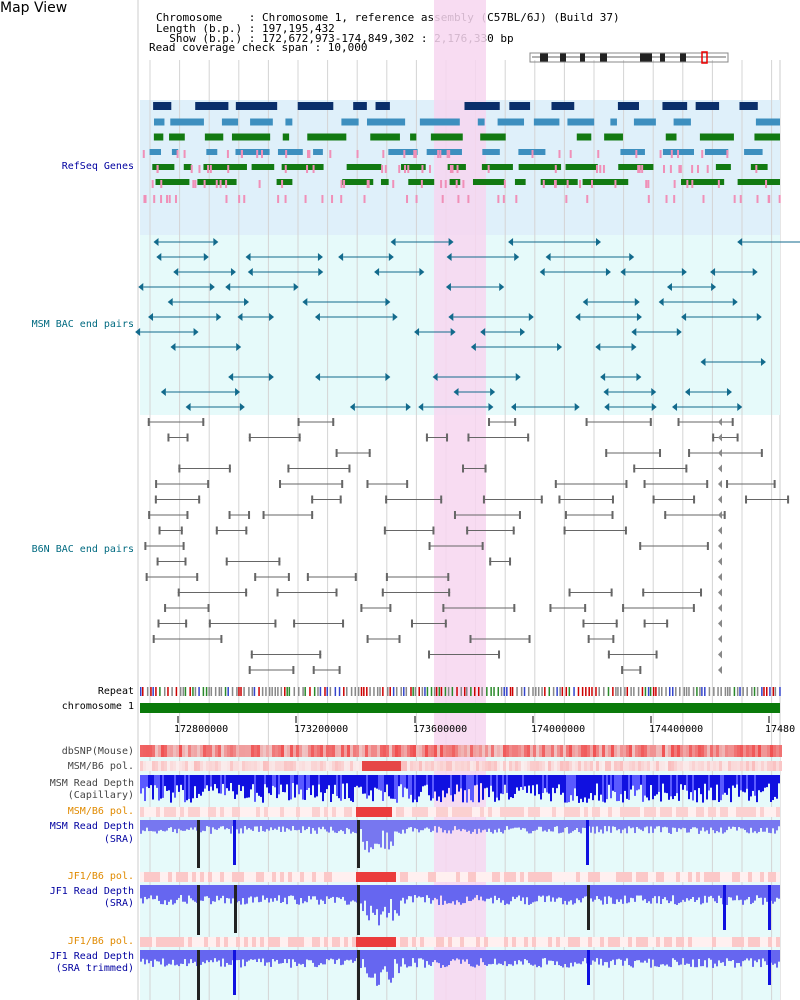 Image resolution: width=800 pixels, height=1000 pixels. Describe the element at coordinates (305, 302) in the screenshot. I see `msm-bac-end` at that location.